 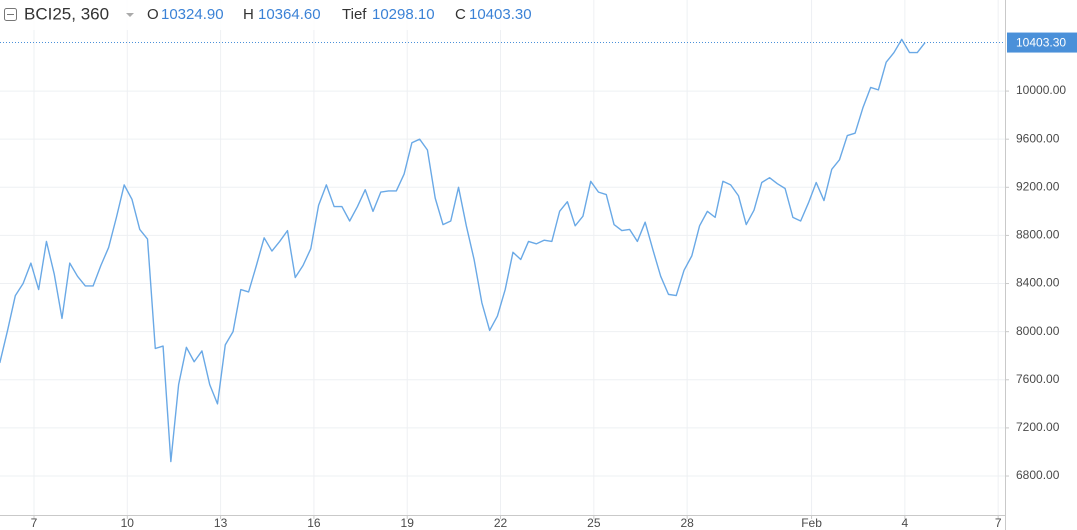 What do you see at coordinates (1038, 475) in the screenshot?
I see `y-tick-label: 6800.00` at bounding box center [1038, 475].